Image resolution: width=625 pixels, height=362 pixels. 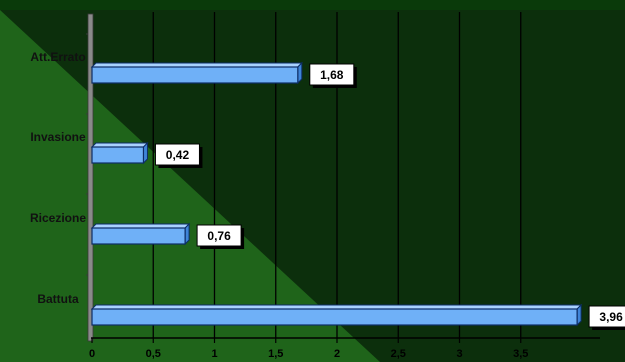 What do you see at coordinates (58, 178) in the screenshot?
I see `category-labels: Att.Errato Invasione Ricezione Battuta` at bounding box center [58, 178].